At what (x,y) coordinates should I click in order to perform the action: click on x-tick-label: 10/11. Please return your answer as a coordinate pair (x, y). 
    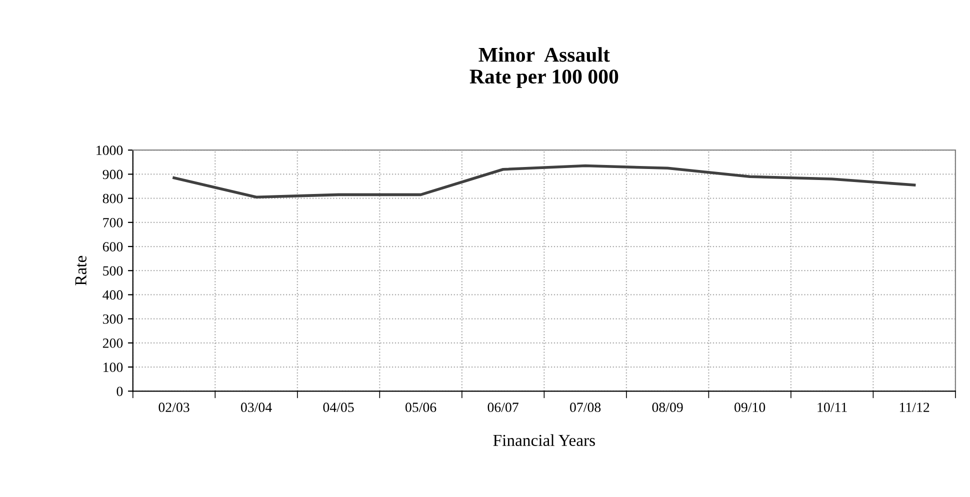
    Looking at the image, I should click on (832, 407).